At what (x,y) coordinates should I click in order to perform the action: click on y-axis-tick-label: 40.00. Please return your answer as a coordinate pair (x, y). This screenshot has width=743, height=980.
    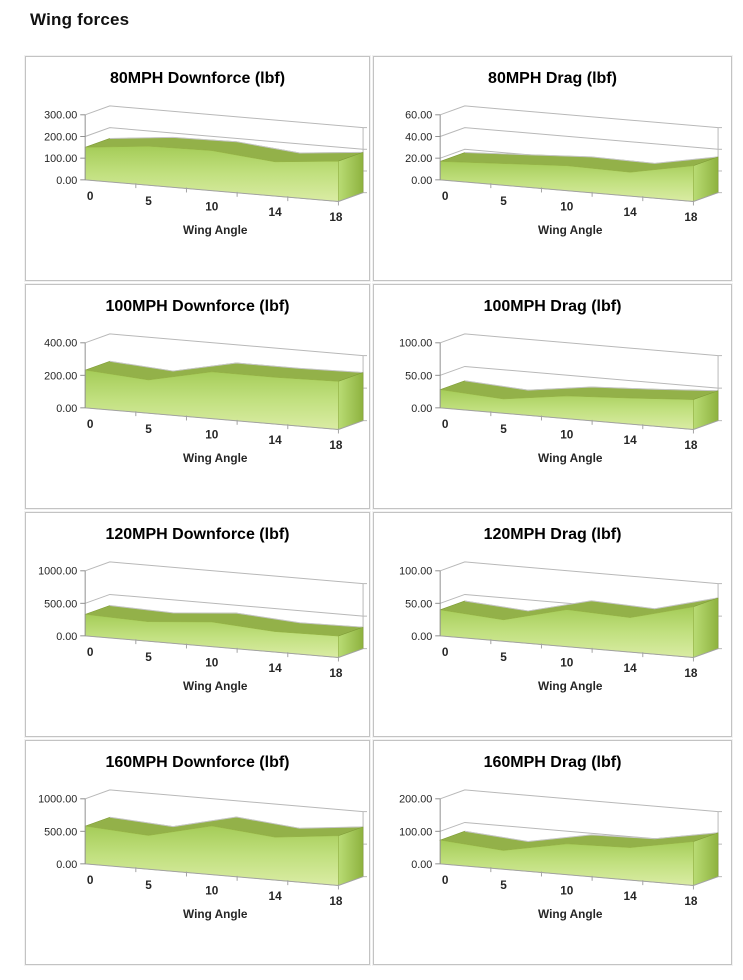
    Looking at the image, I should click on (418, 137).